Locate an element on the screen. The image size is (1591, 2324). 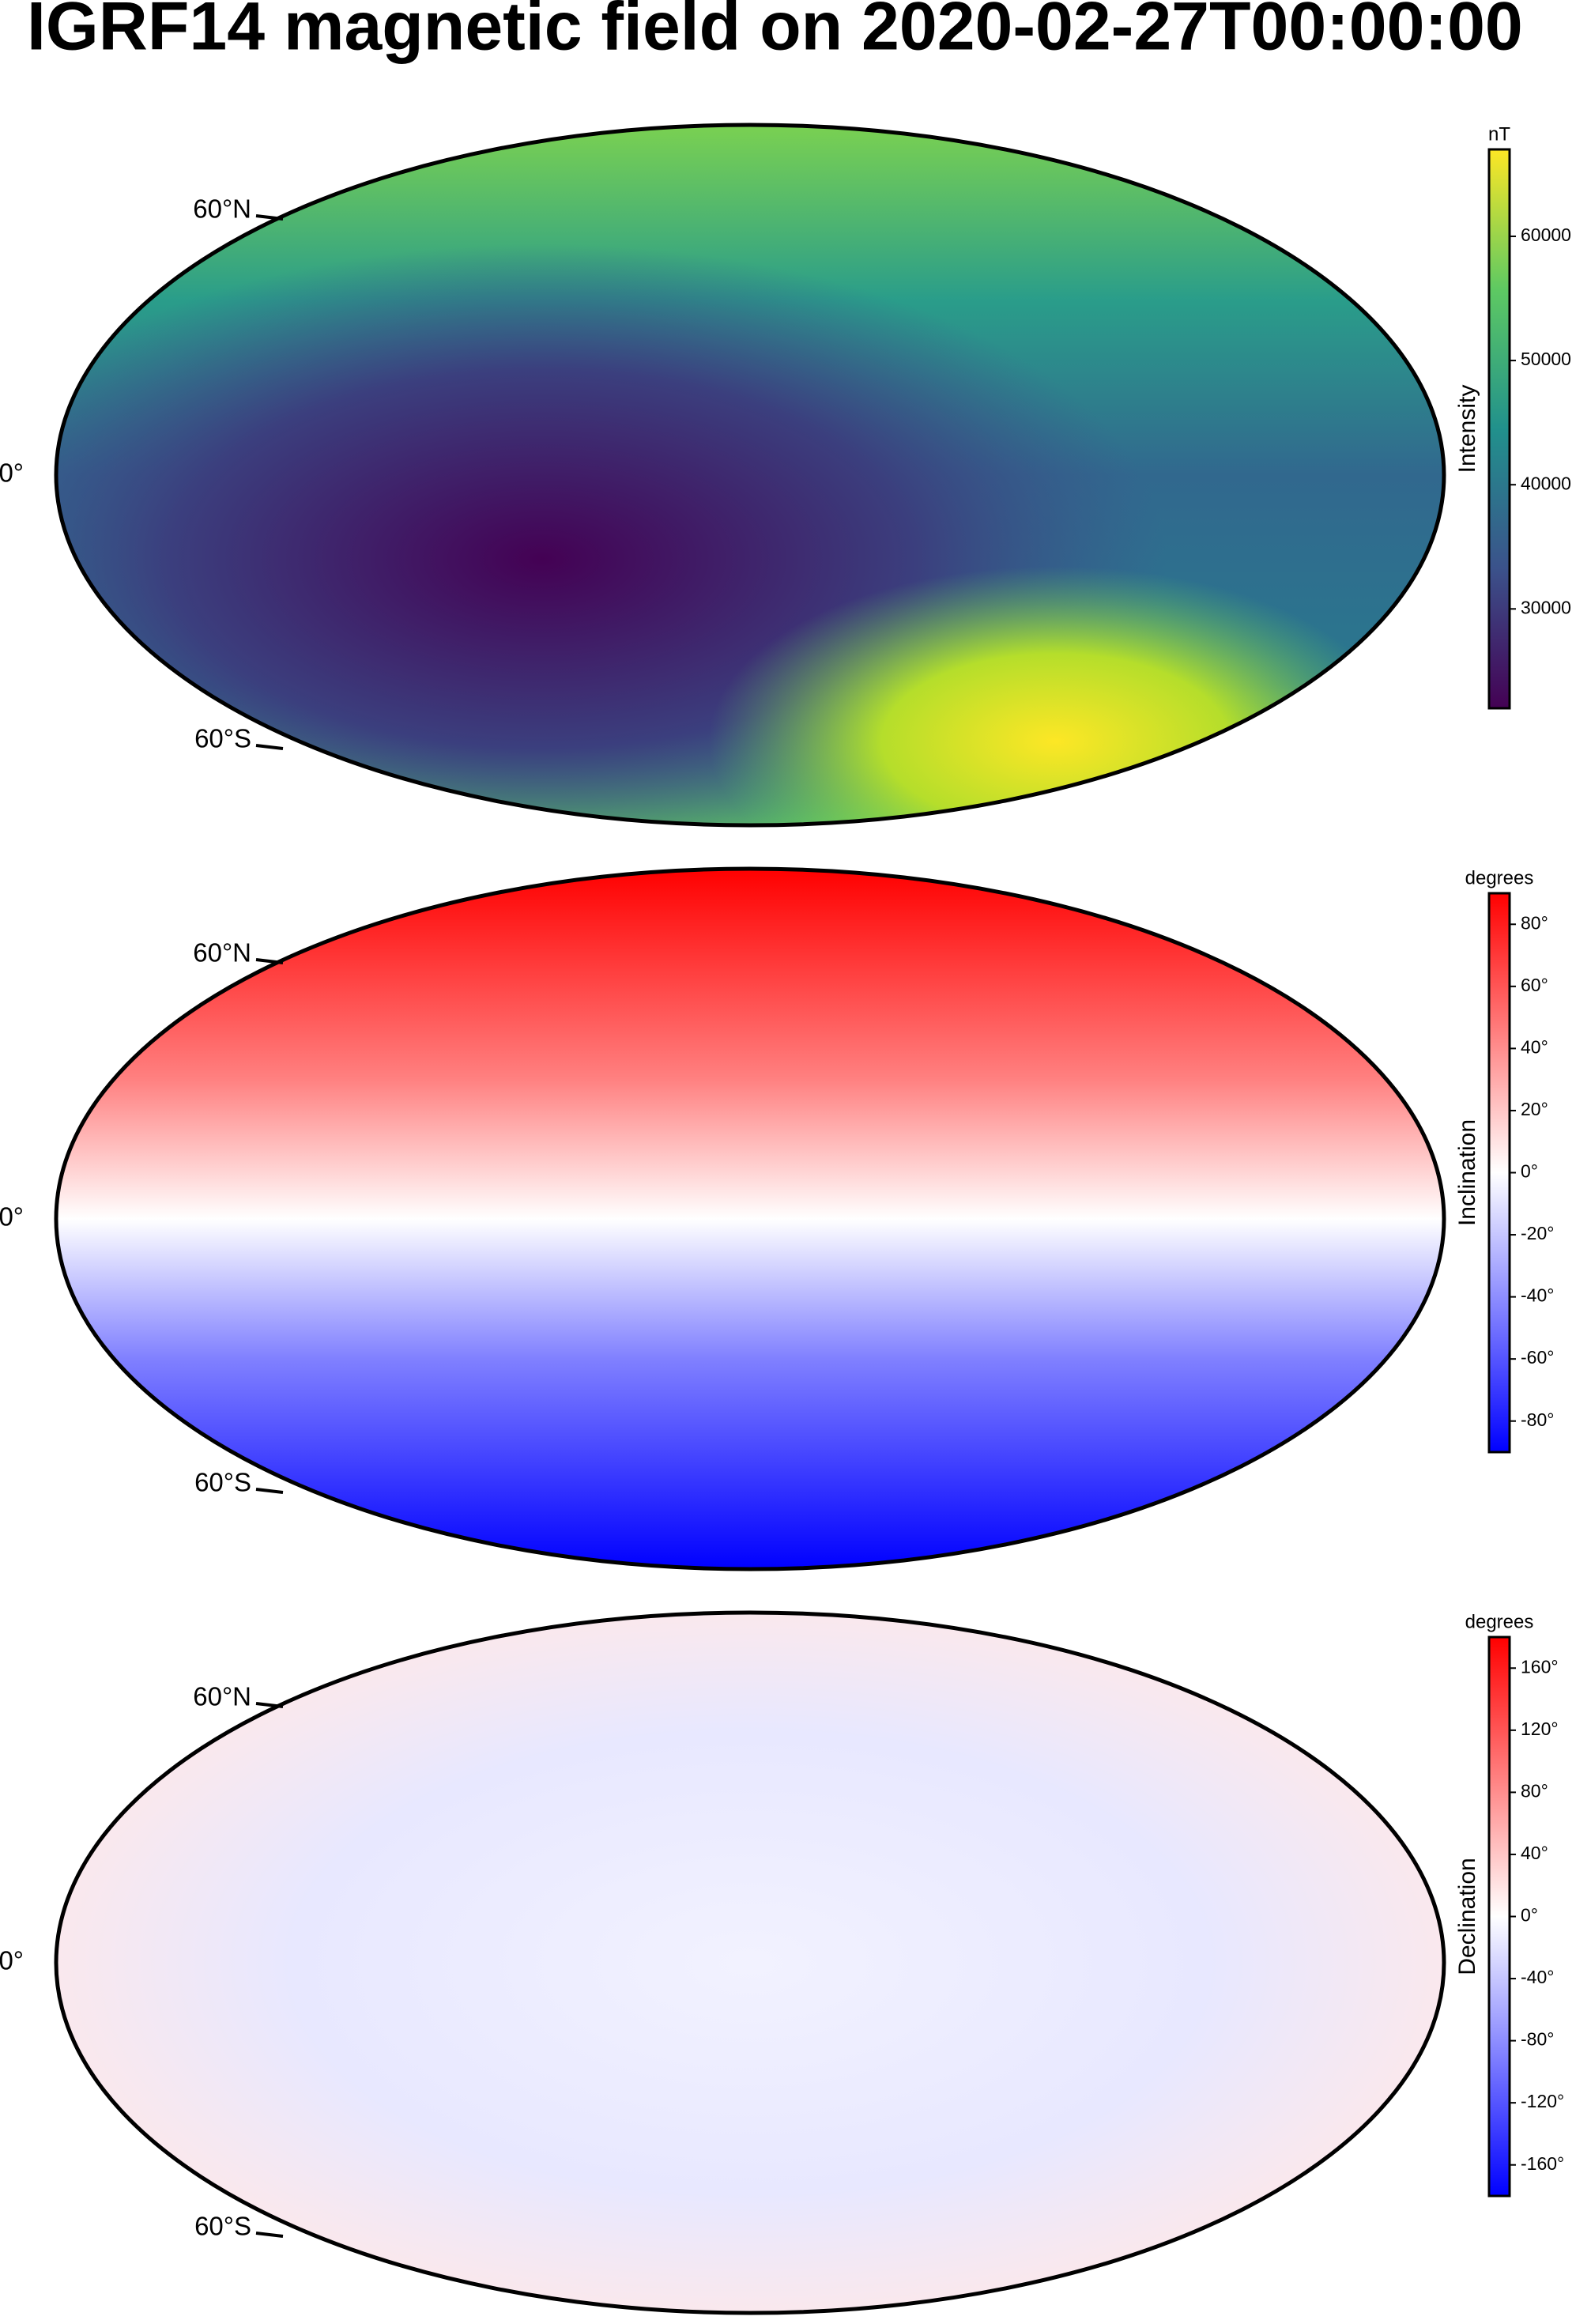
colorbar-tick-label: -60° is located at coordinates (1538, 1357).